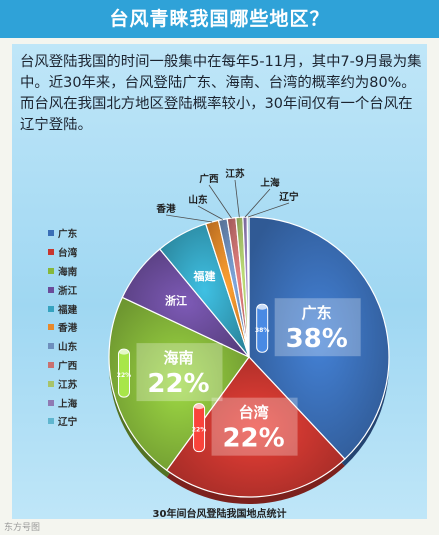 The image size is (439, 535). What do you see at coordinates (198, 200) in the screenshot?
I see `slice-label: 山东` at bounding box center [198, 200].